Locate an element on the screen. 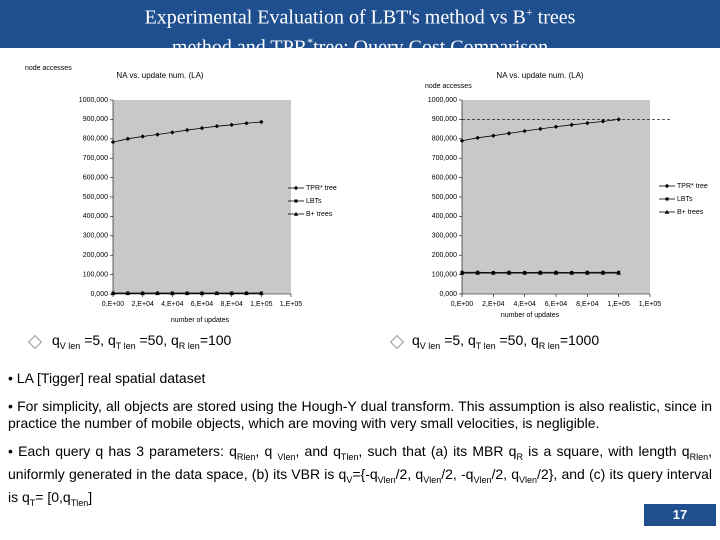  text-run: trees is located at coordinates (554, 17).